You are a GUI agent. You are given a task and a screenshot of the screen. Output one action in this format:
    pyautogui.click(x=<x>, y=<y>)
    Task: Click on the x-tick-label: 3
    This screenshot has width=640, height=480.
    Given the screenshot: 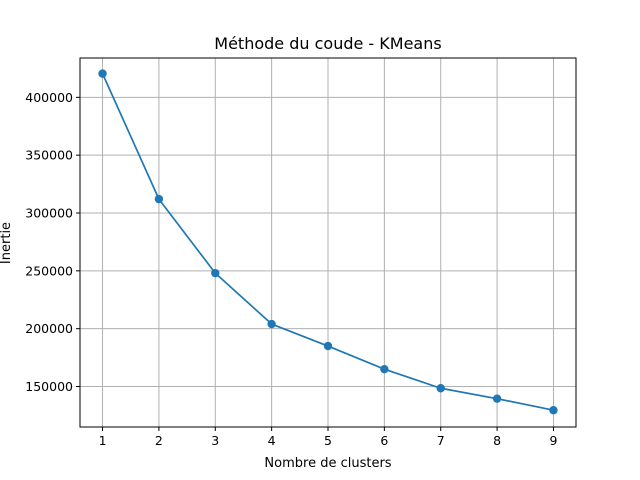 What is the action you would take?
    pyautogui.click(x=215, y=440)
    